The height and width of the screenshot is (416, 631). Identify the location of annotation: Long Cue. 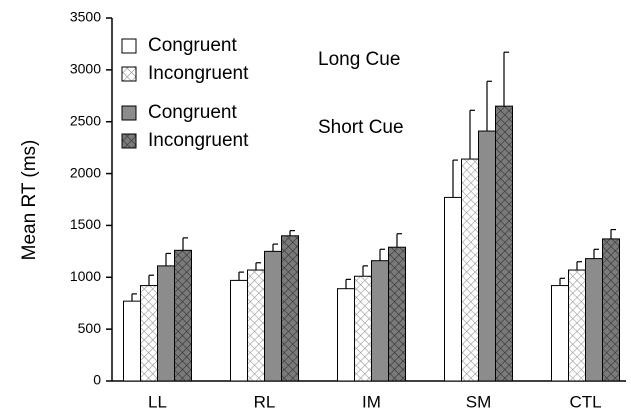
(359, 59).